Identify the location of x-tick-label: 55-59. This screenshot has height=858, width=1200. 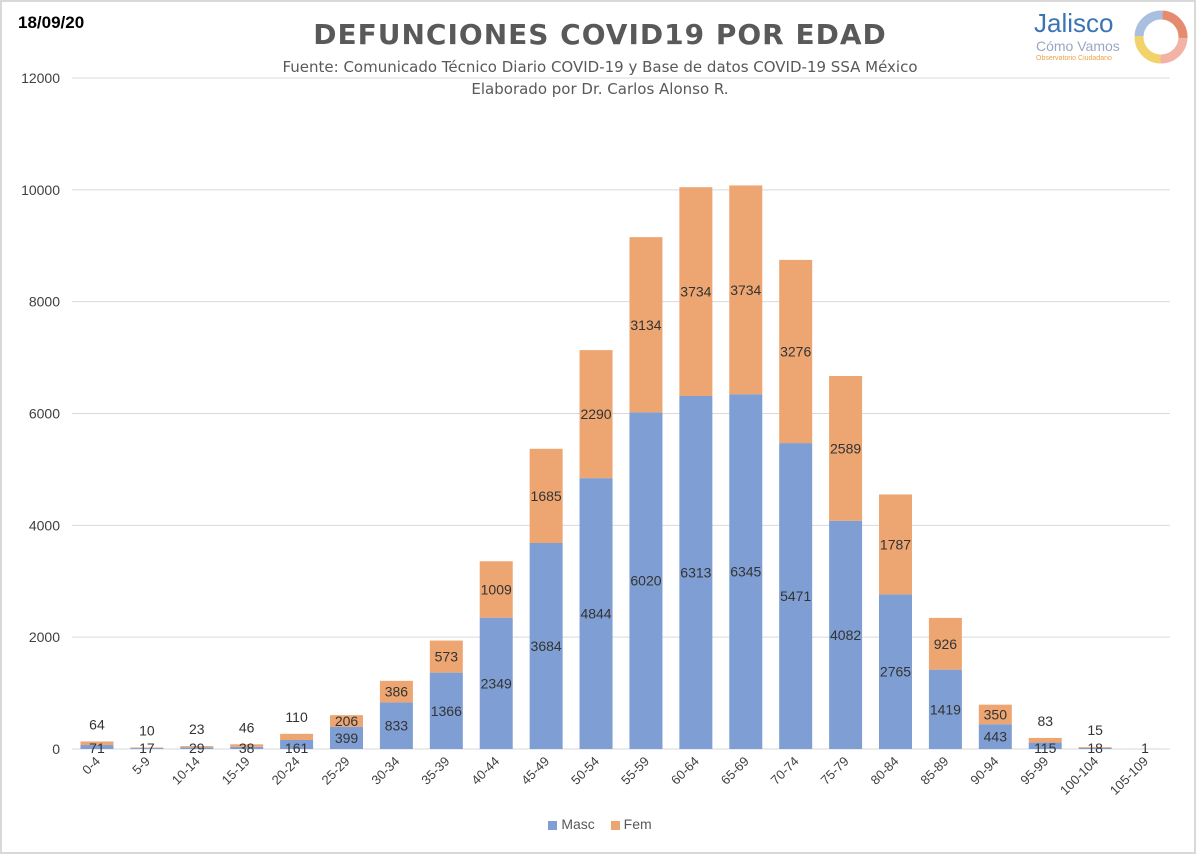
(635, 771).